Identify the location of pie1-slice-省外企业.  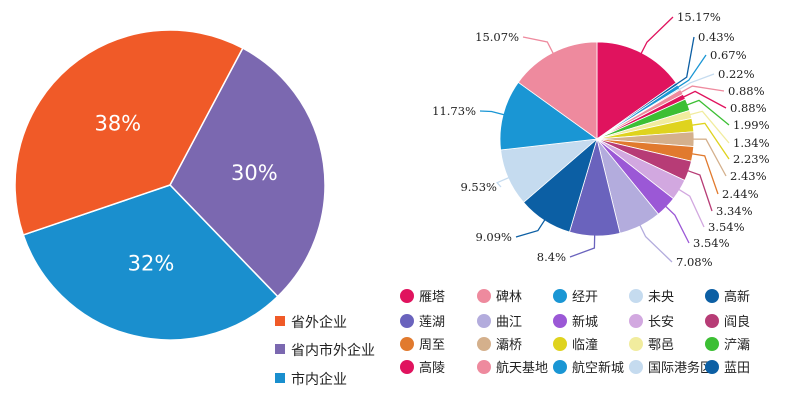
(129, 132).